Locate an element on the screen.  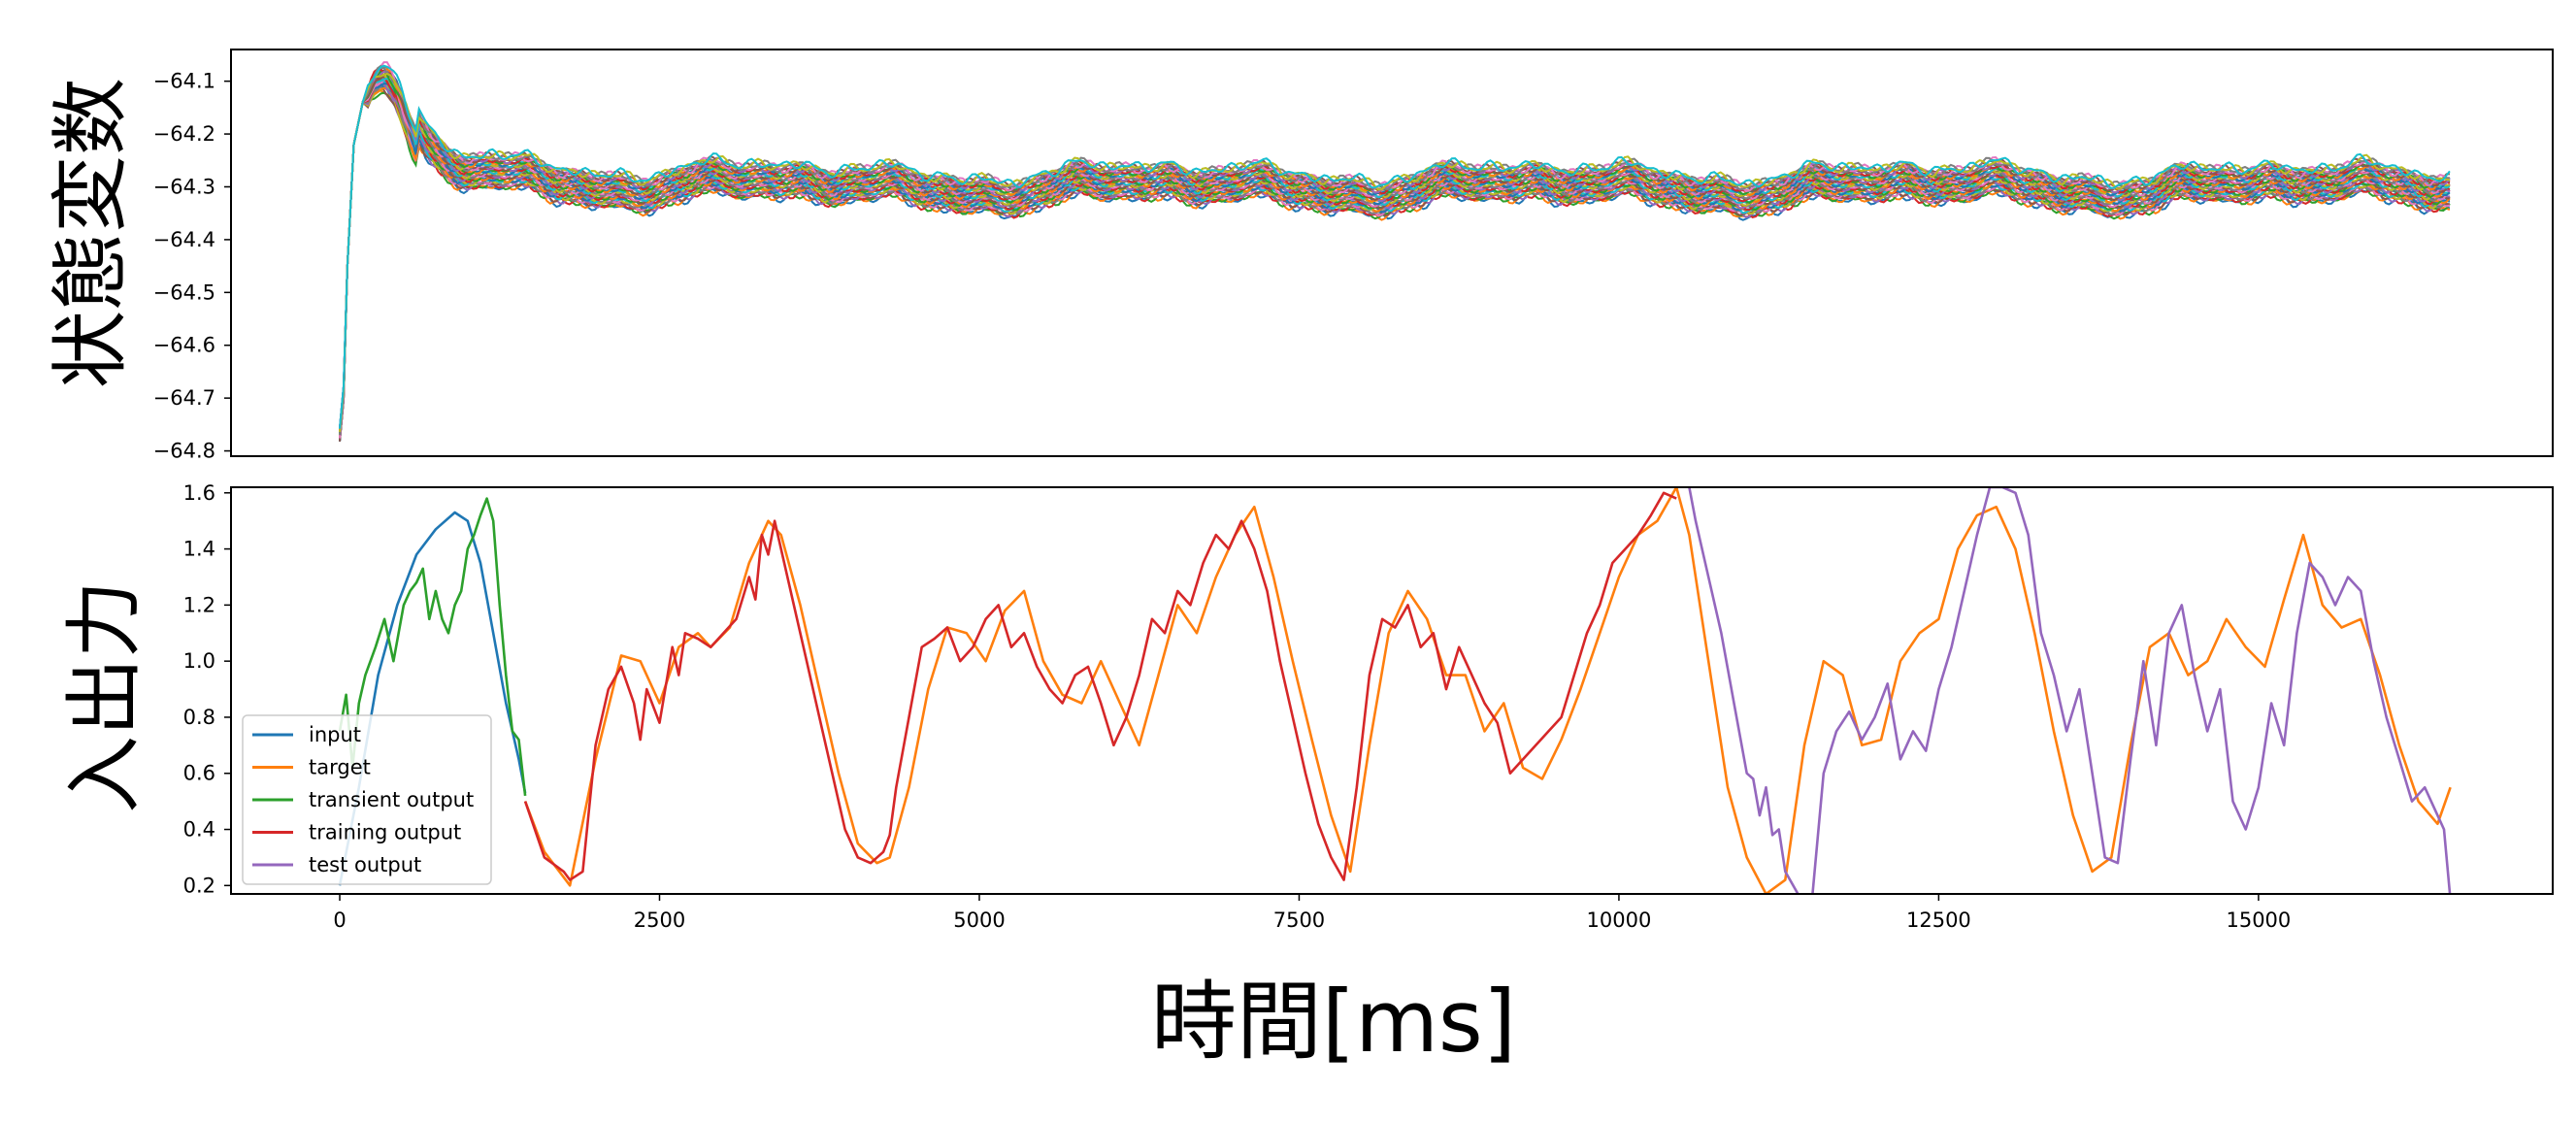
io-y-tick-label: 0.2 is located at coordinates (199, 886).